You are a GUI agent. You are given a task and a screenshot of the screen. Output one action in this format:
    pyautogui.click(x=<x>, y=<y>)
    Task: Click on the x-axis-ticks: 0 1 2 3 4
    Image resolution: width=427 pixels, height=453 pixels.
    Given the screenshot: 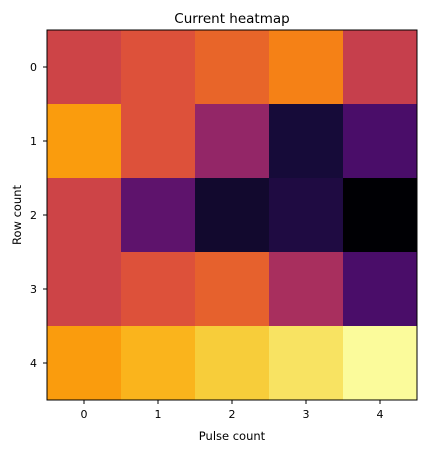 What is the action you would take?
    pyautogui.click(x=232, y=410)
    